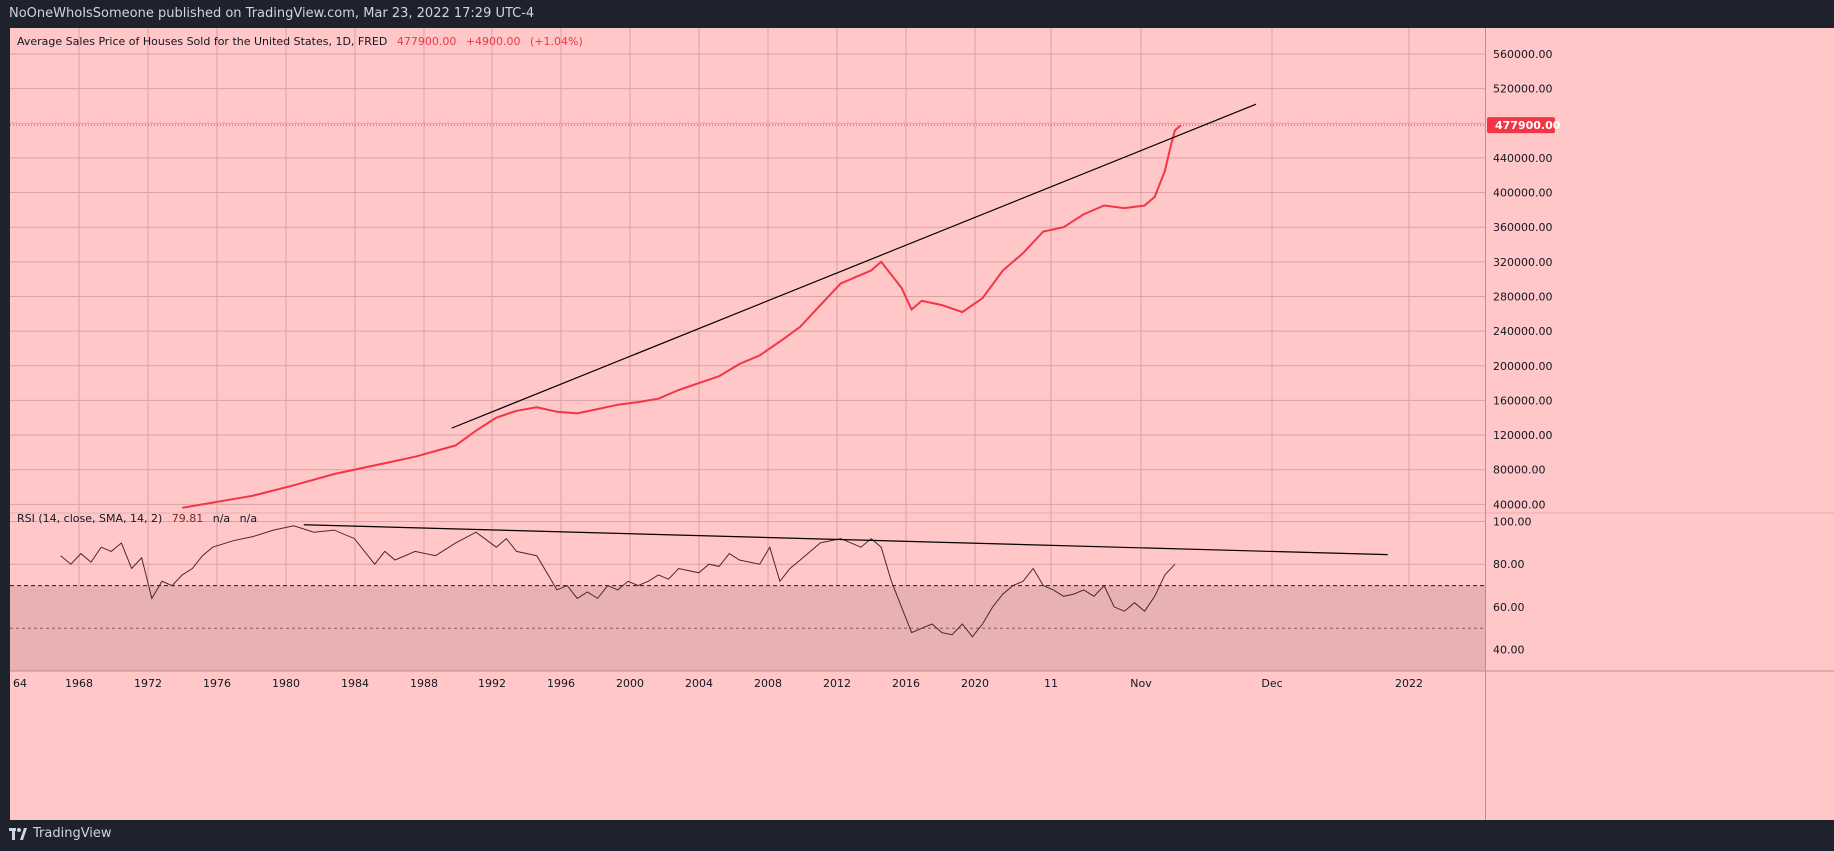 Image resolution: width=1834 pixels, height=851 pixels. What do you see at coordinates (1523, 435) in the screenshot?
I see `price-tick-label: 120000.00` at bounding box center [1523, 435].